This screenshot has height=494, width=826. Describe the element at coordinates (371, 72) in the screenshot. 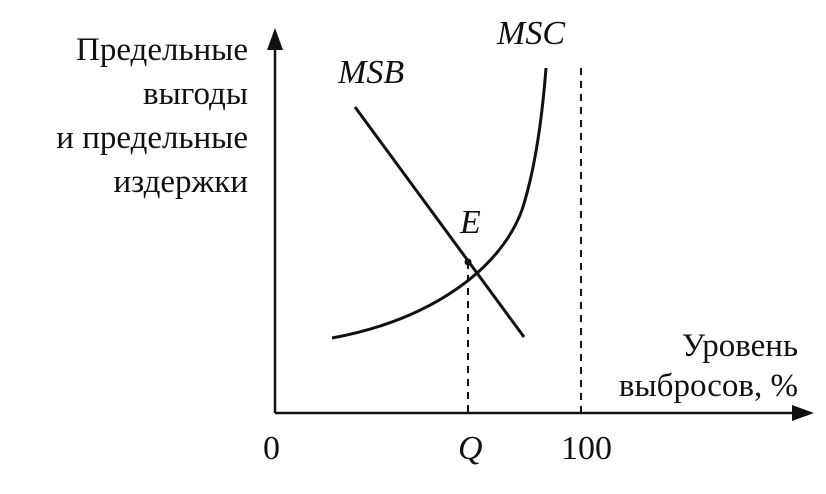

I see `msb-label: MSB` at that location.